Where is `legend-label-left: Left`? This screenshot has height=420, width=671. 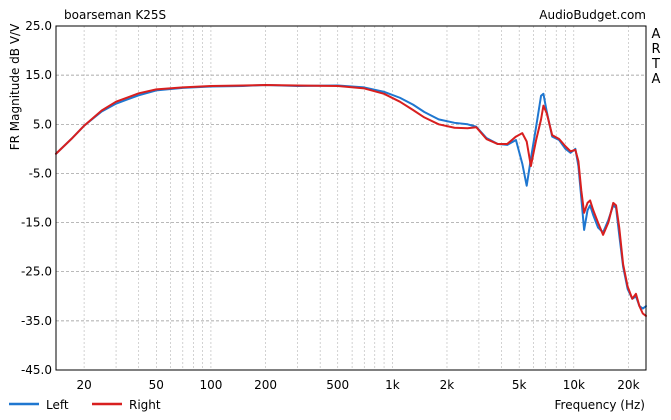
legend-label-left: Left is located at coordinates (57, 405).